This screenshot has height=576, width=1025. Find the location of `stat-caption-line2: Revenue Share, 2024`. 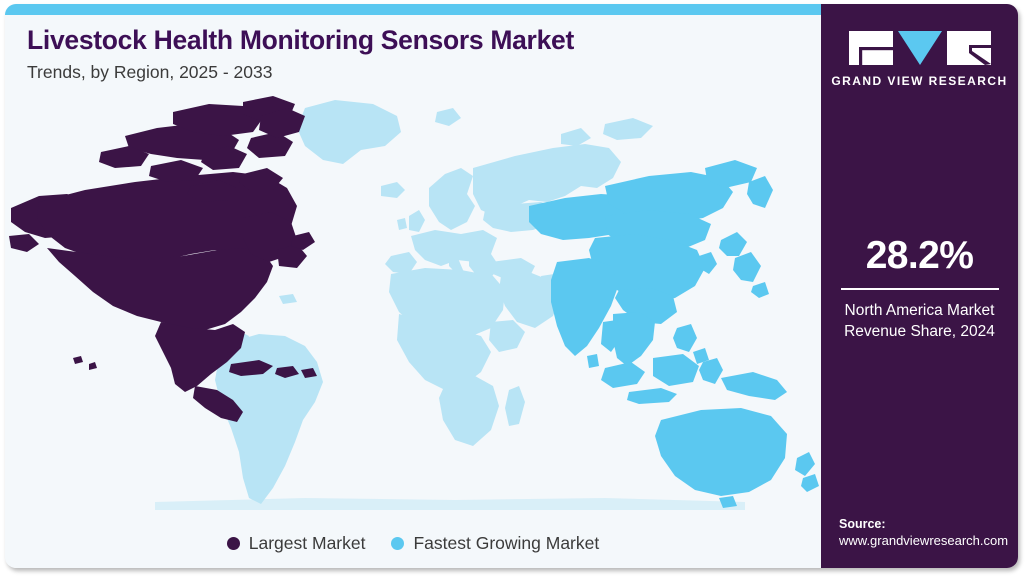

stat-caption-line2: Revenue Share, 2024 is located at coordinates (919, 331).